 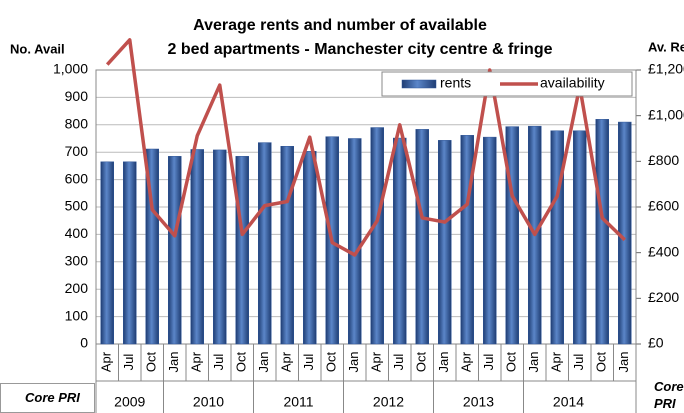 What do you see at coordinates (77, 206) in the screenshot?
I see `y-tick-label: 500` at bounding box center [77, 206].